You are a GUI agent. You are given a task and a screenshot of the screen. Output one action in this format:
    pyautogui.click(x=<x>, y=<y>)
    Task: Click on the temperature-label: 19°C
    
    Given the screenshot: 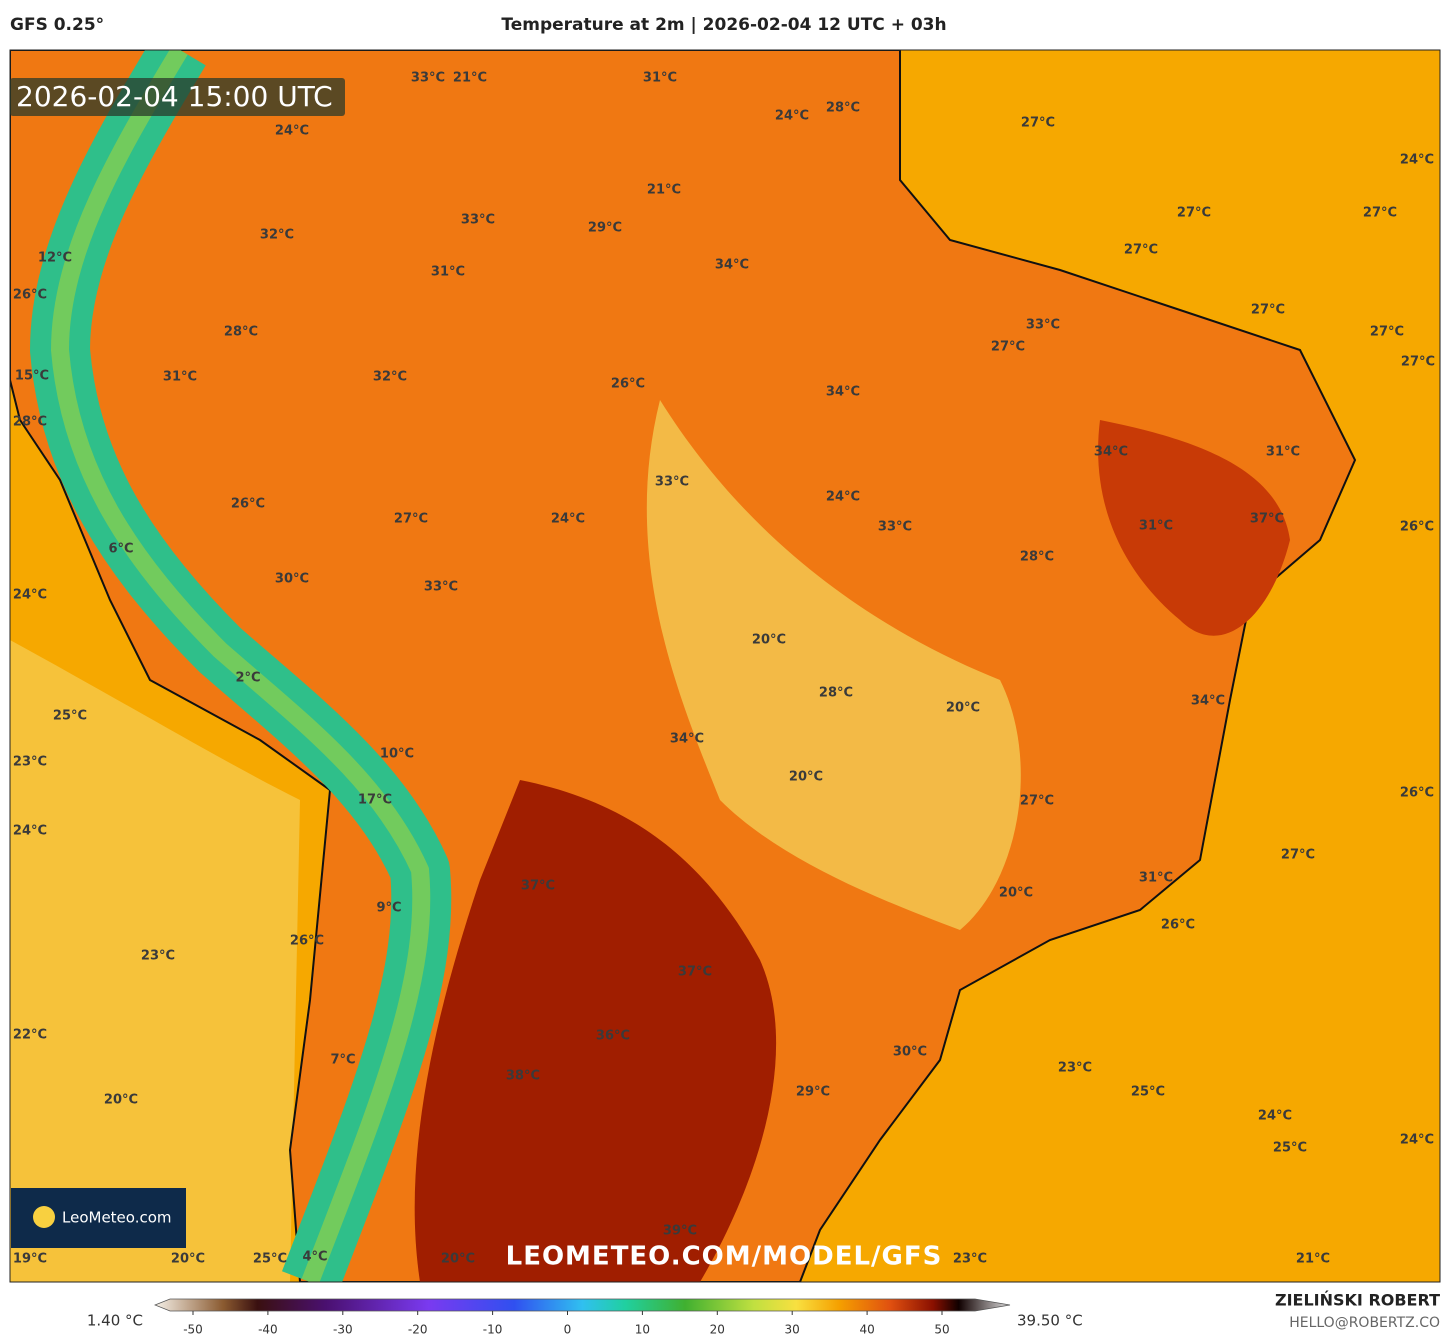 What is the action you would take?
    pyautogui.click(x=30, y=1259)
    